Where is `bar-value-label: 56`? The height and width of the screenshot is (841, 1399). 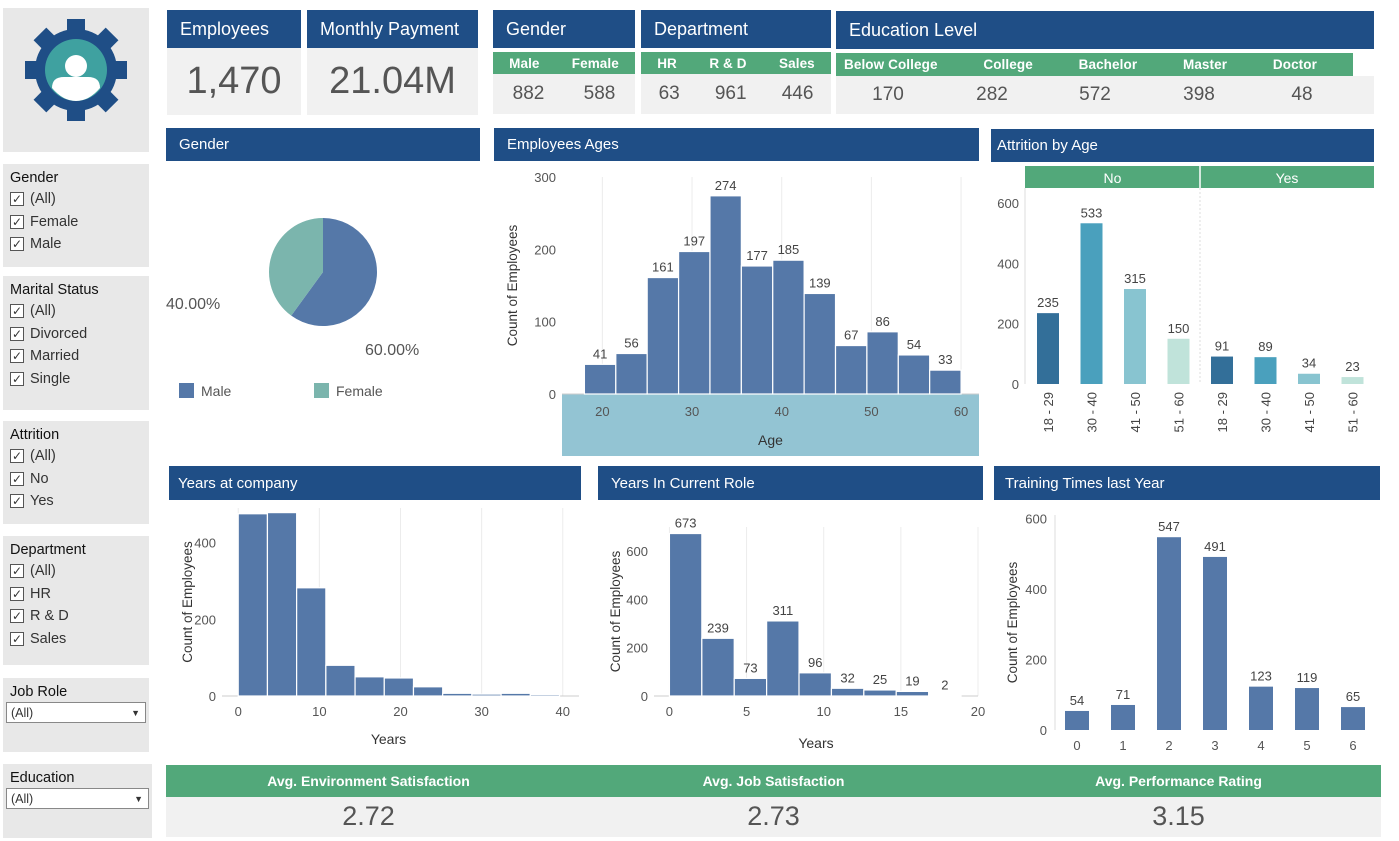 bar-value-label: 56 is located at coordinates (631, 342).